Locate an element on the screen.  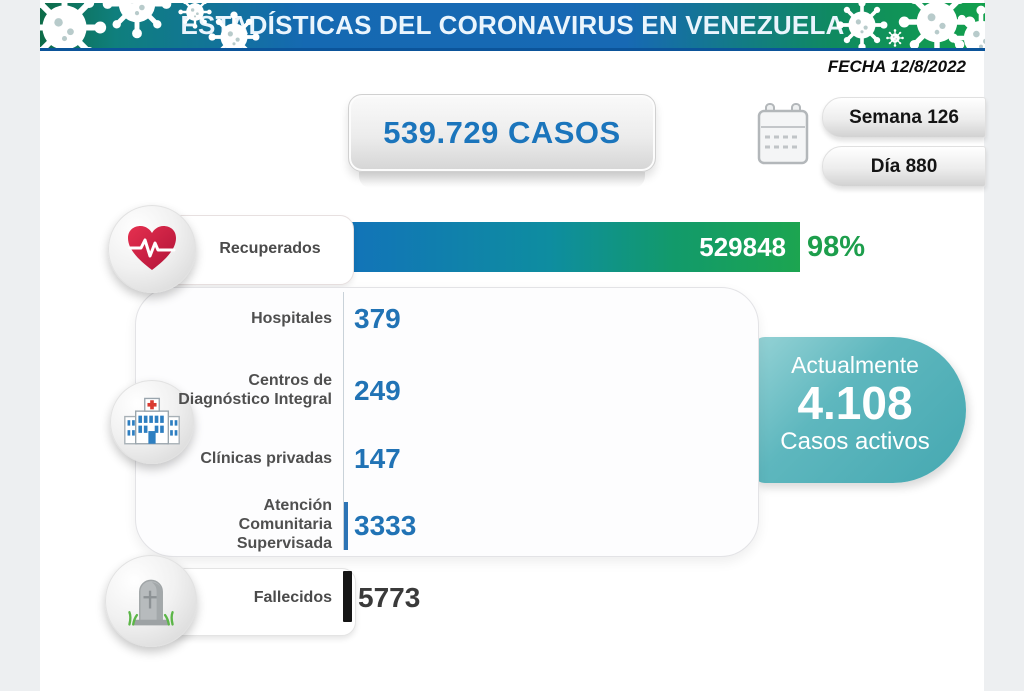
facility-value-cdi: 249 is located at coordinates (377, 390).